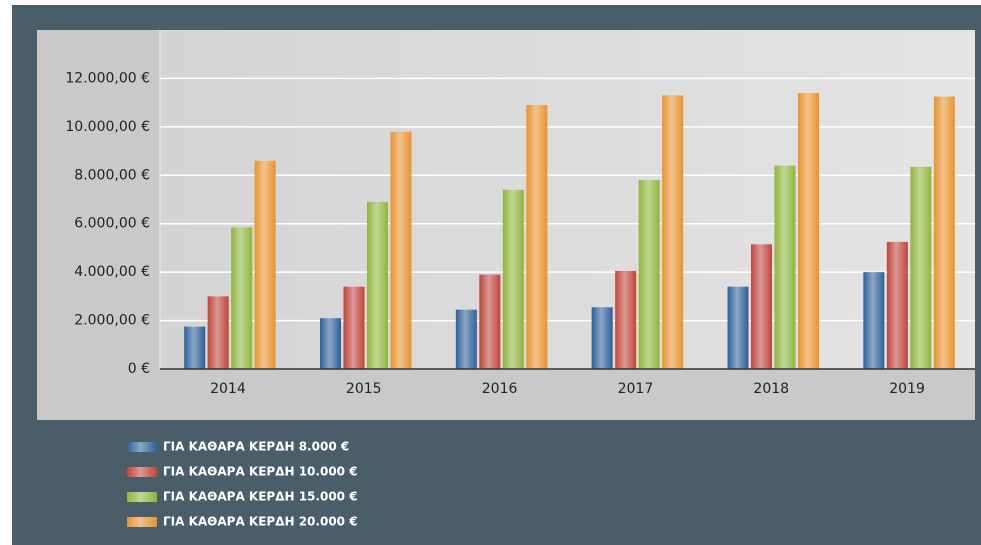  Describe the element at coordinates (260, 522) in the screenshot. I see `legend-label: ΓΙΑ ΚΑΘΑΡΑ ΚΕΡΔΗ 20.000 €` at that location.